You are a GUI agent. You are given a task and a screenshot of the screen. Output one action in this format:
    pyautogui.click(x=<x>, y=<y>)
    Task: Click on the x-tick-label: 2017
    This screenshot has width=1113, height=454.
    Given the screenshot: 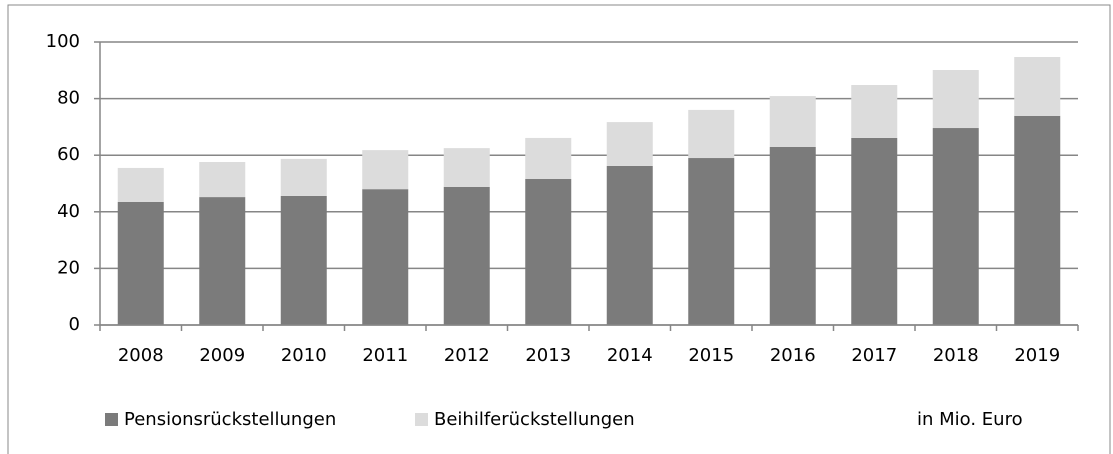 What is the action you would take?
    pyautogui.click(x=874, y=355)
    